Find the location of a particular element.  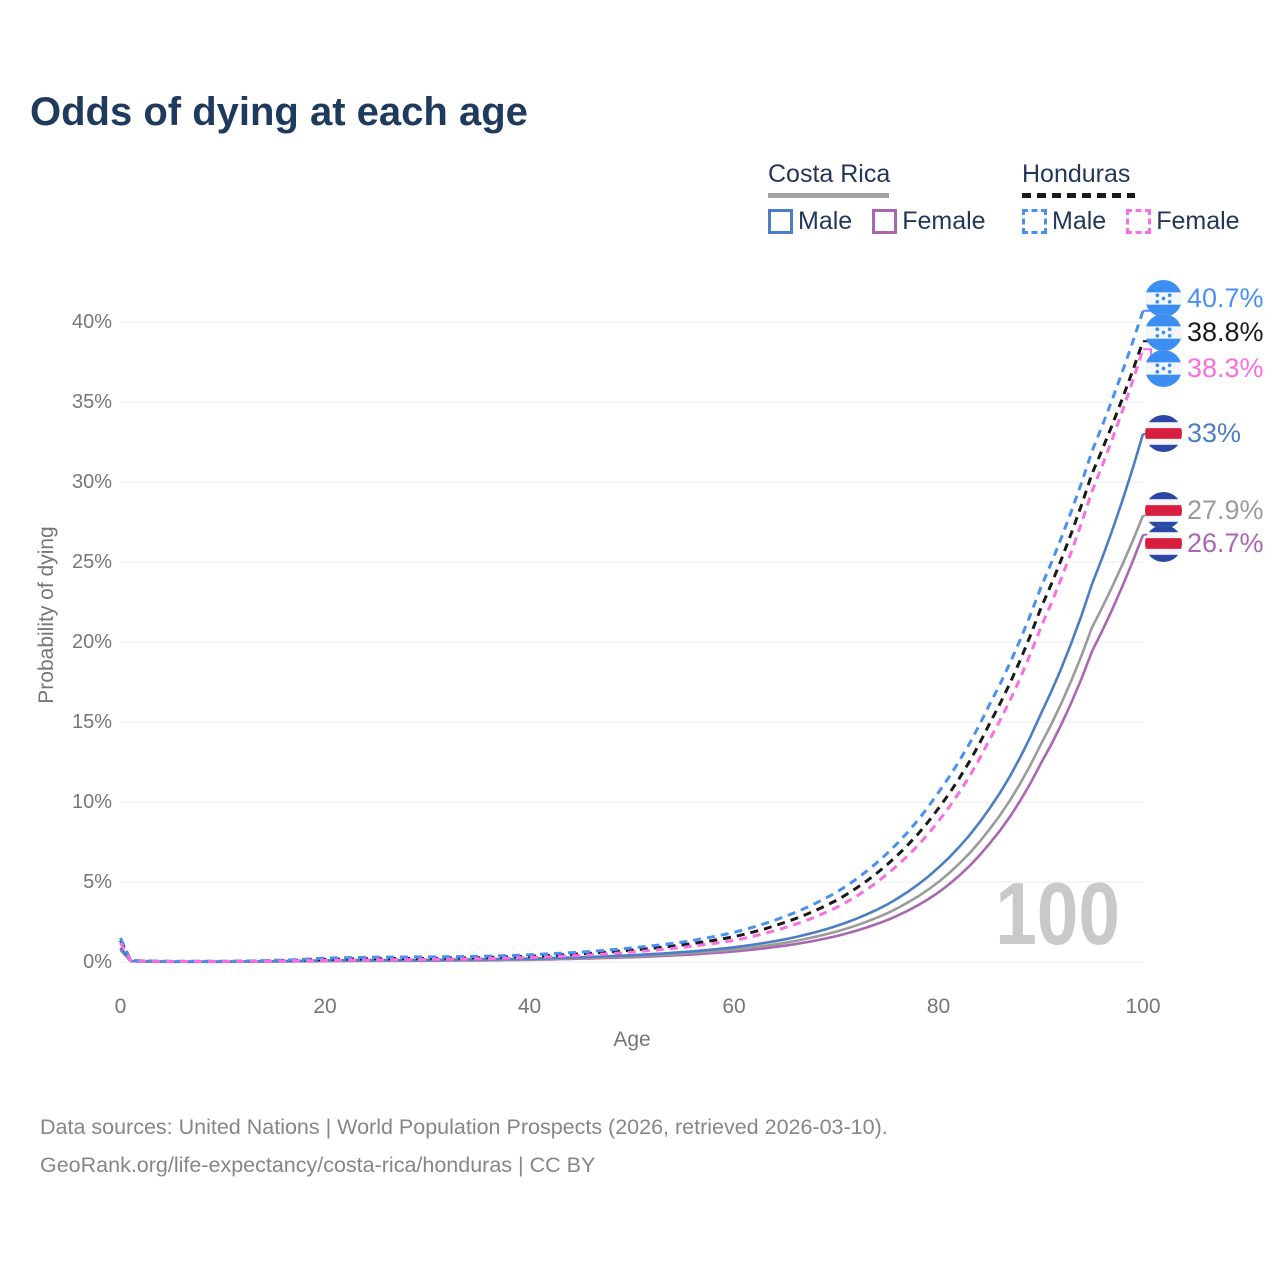

end-label-costa-rica-both: 27.9% is located at coordinates (1204, 510).